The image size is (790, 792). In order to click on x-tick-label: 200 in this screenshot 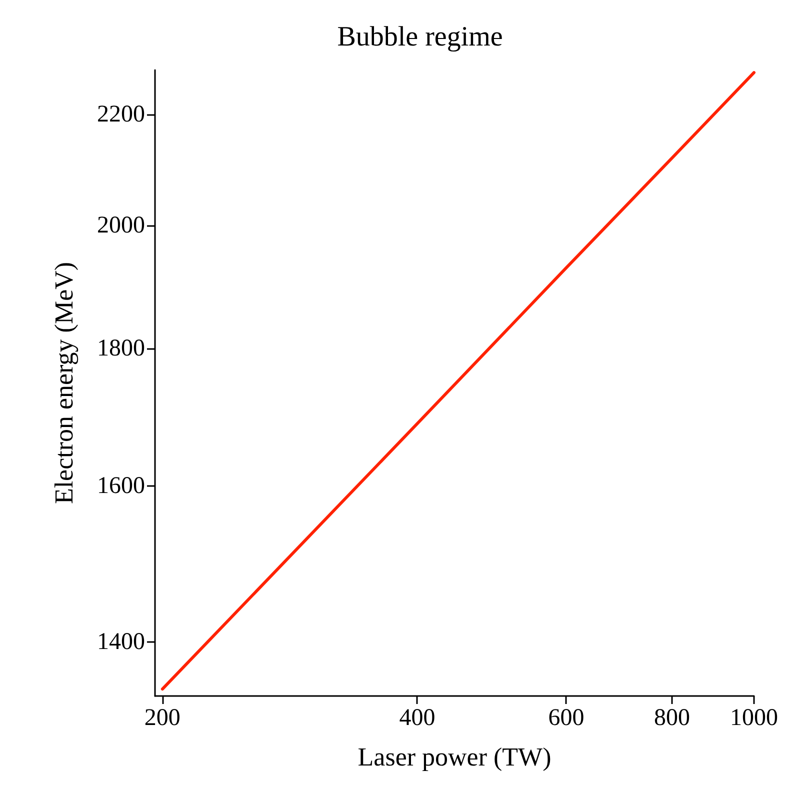, I will do `click(162, 718)`.